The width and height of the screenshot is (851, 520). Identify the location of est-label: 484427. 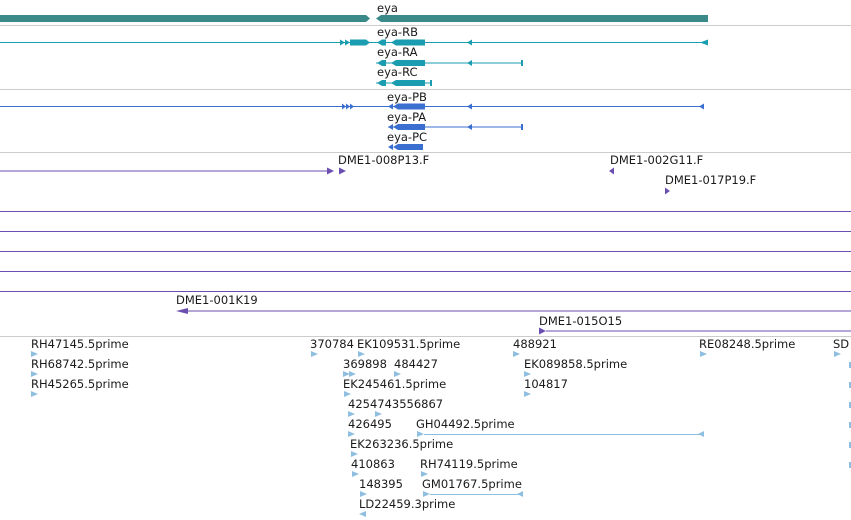
(416, 364).